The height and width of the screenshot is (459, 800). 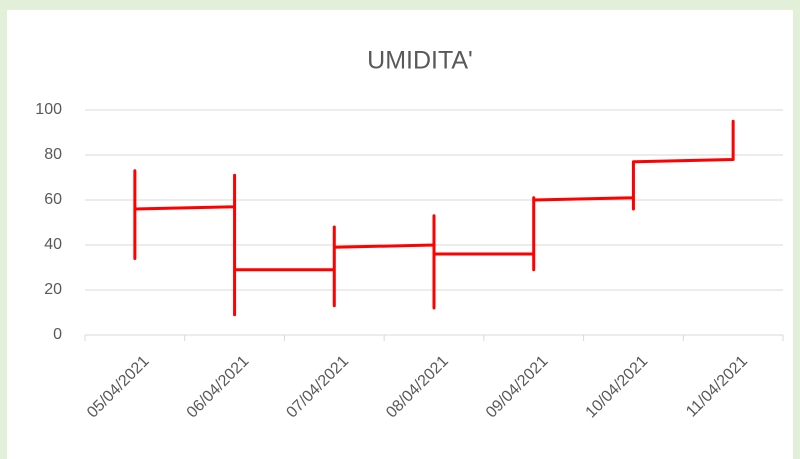 What do you see at coordinates (53, 154) in the screenshot?
I see `y-tick-label: 80` at bounding box center [53, 154].